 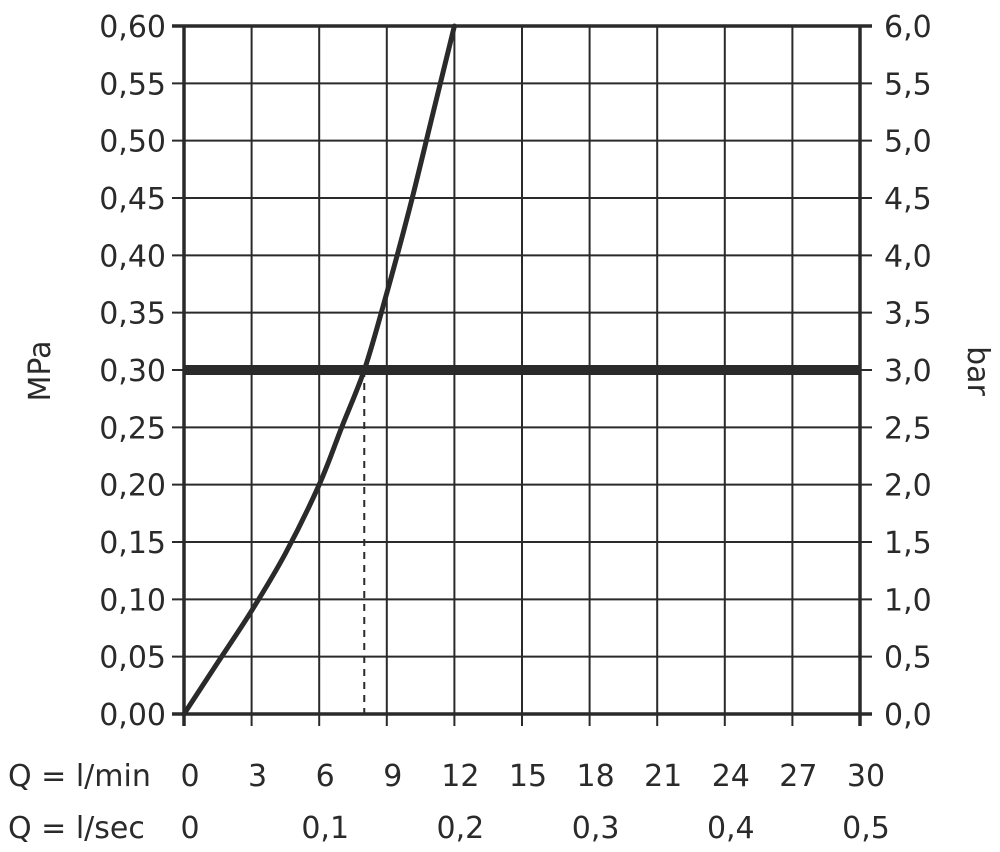 I want to click on x-axis-lmin-tick-label: 24, so click(x=731, y=776).